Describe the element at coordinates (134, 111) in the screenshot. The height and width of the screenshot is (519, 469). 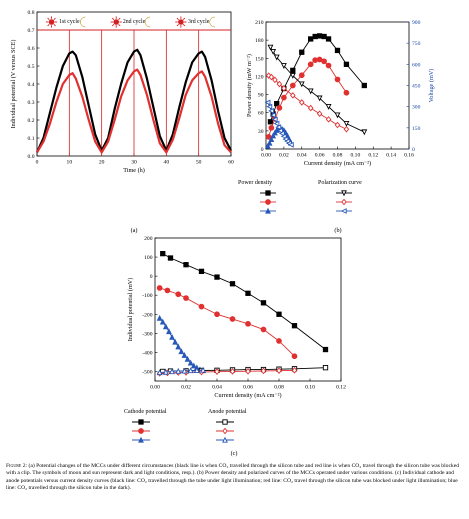
I see `series-line` at that location.